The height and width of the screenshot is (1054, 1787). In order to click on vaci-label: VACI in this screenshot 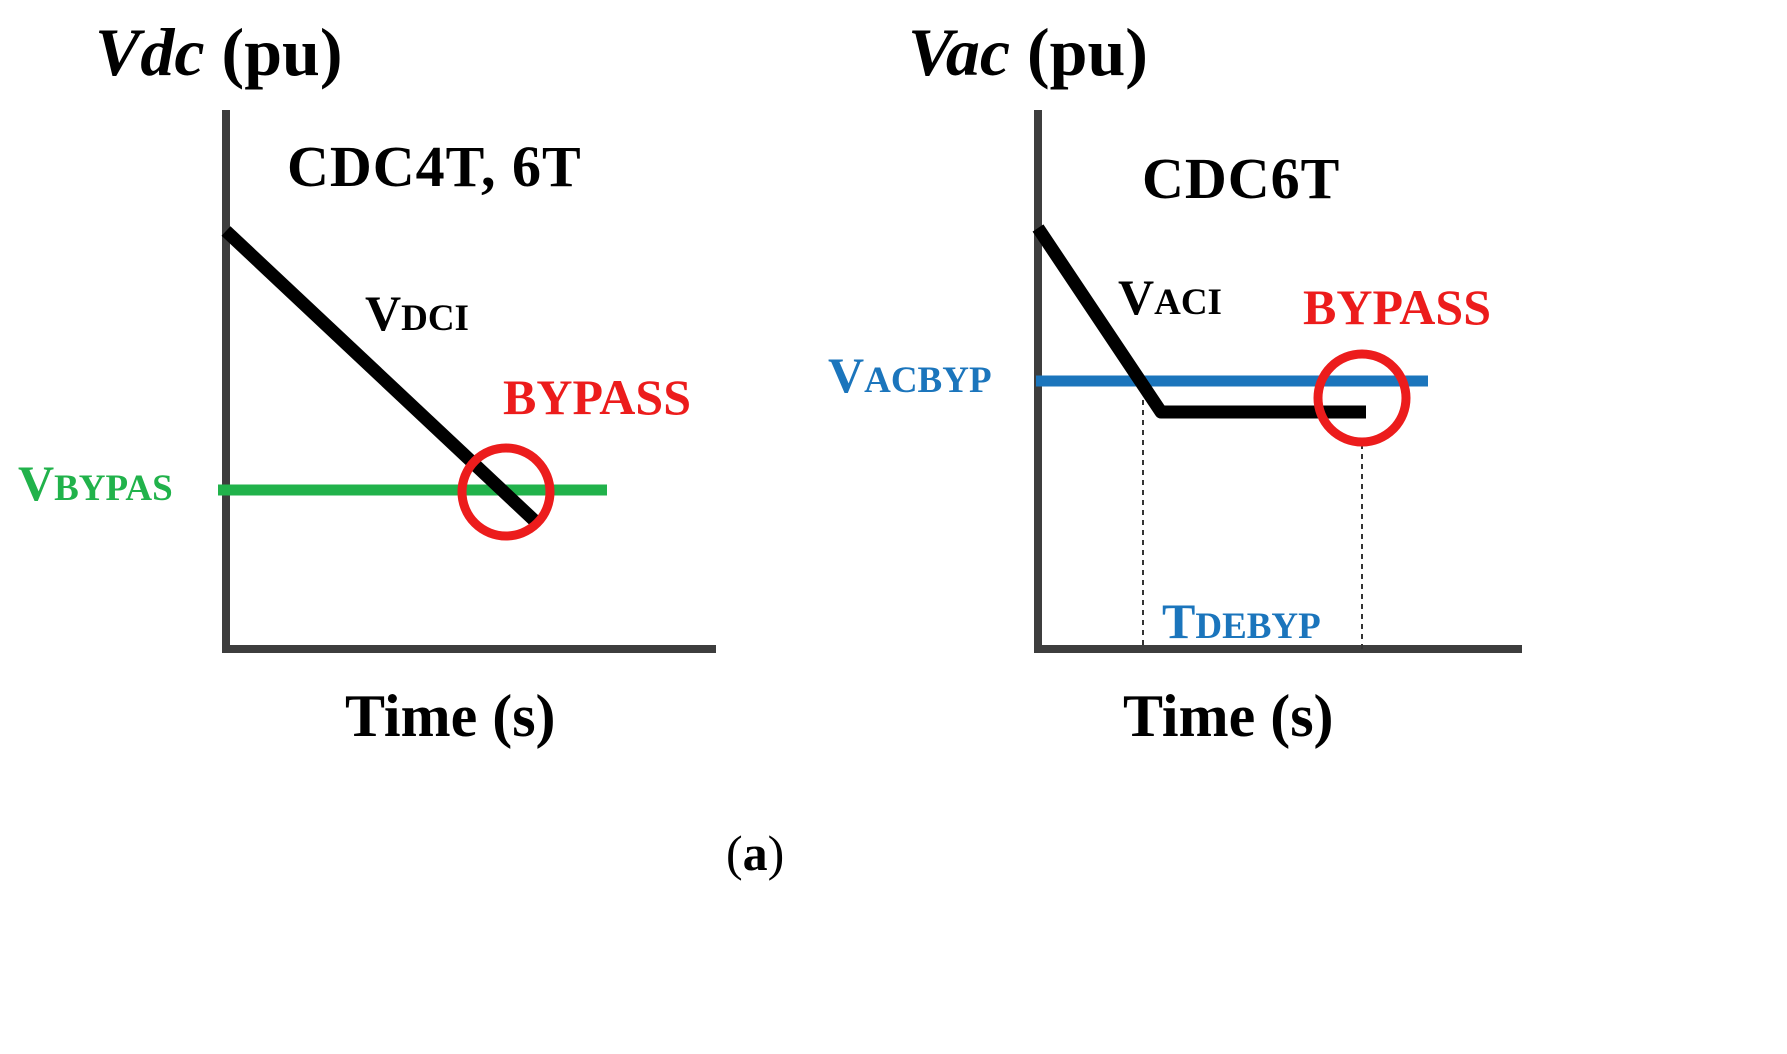, I will do `click(1170, 297)`.